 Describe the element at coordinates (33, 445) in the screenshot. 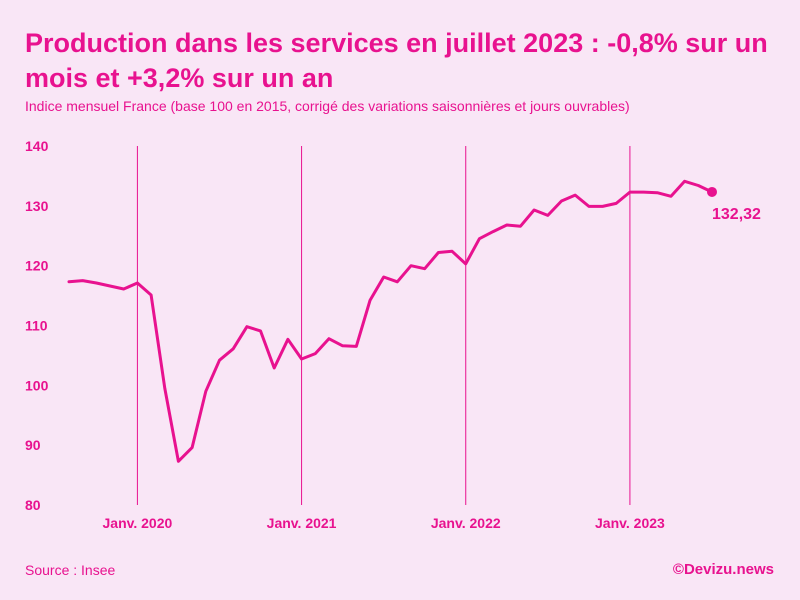

I see `y-tick-label: 90` at that location.